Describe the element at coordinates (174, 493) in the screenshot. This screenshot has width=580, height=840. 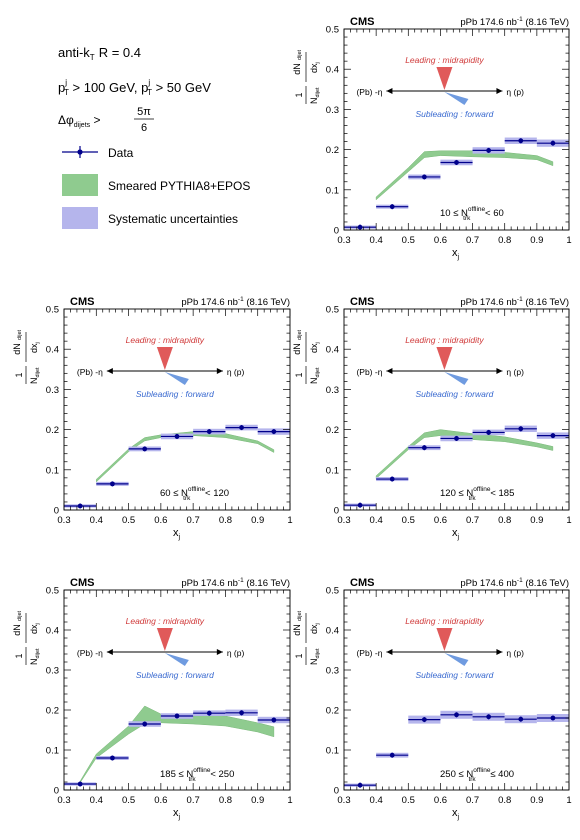
I see `bin-label-pre: 60 ≤ N` at that location.